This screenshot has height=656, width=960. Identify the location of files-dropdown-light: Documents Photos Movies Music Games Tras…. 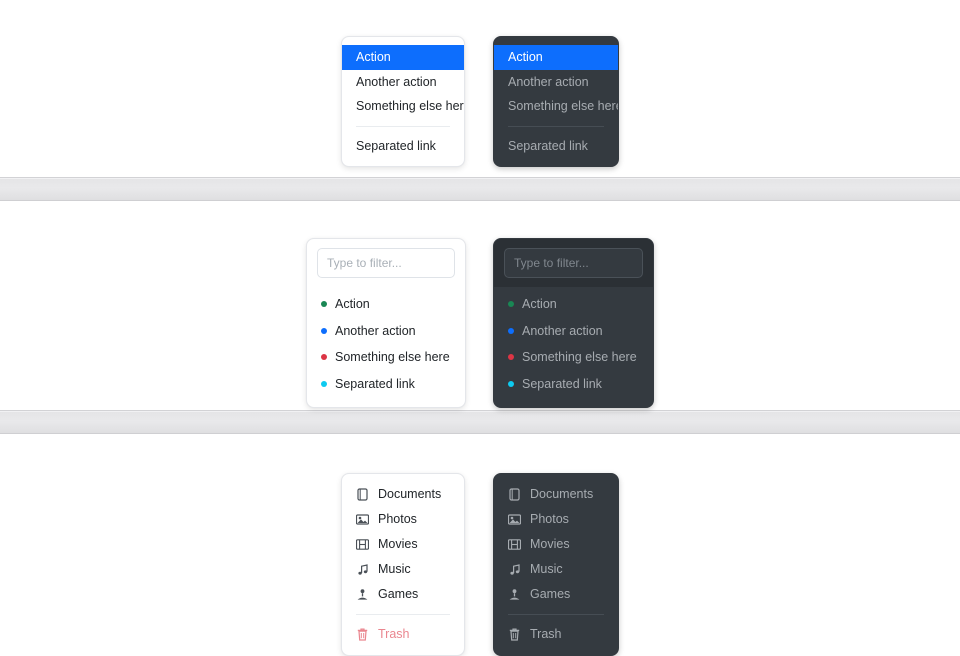
(403, 564).